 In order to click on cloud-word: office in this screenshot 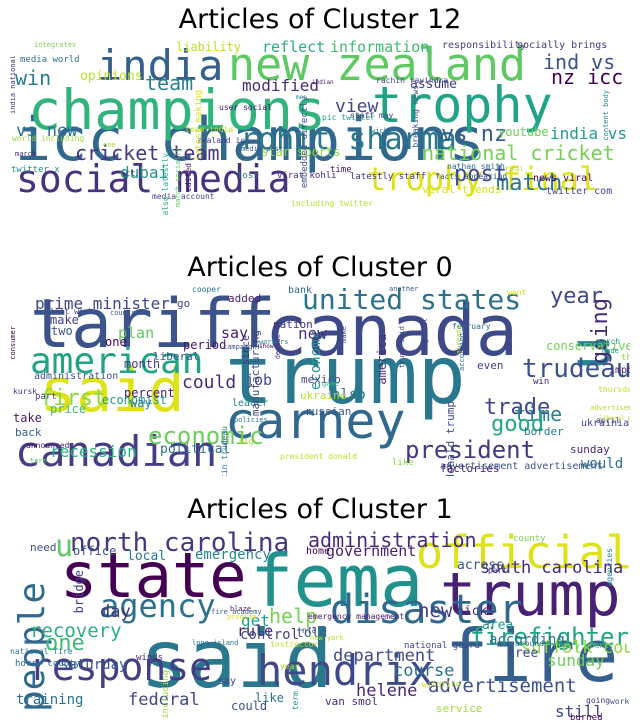, I will do `click(95, 551)`.